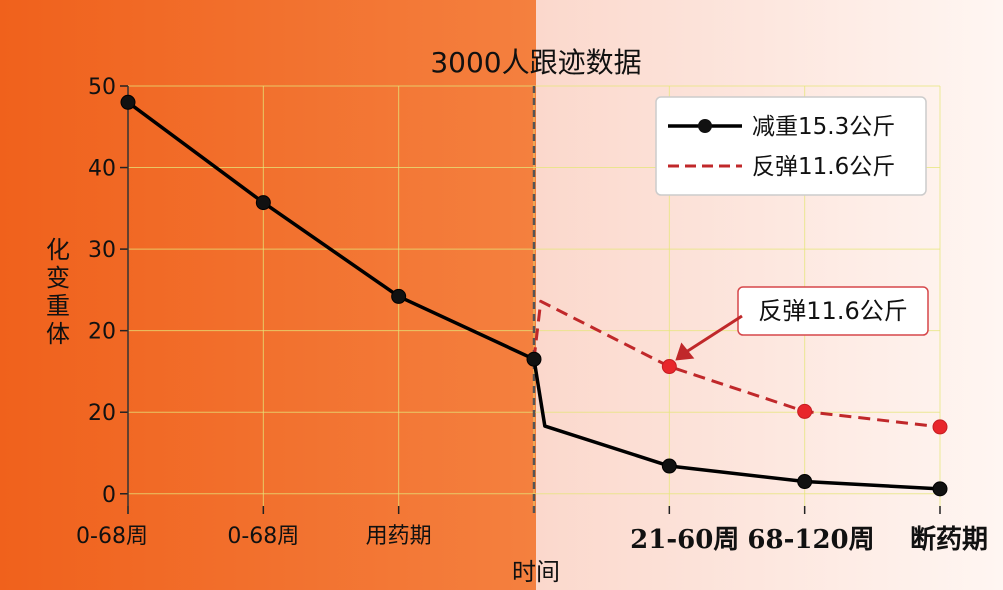  What do you see at coordinates (810, 540) in the screenshot?
I see `x-tick-label: 68-120周` at bounding box center [810, 540].